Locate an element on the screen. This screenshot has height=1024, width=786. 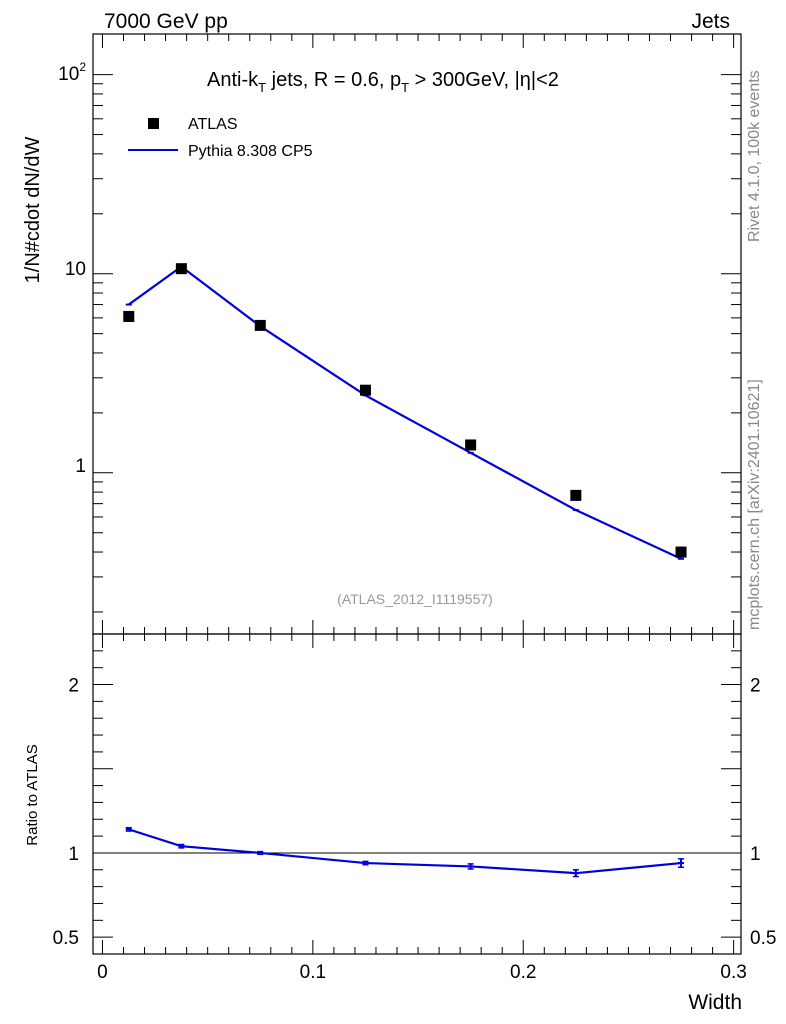
y-tick-label-100: 102 is located at coordinates (72, 72).